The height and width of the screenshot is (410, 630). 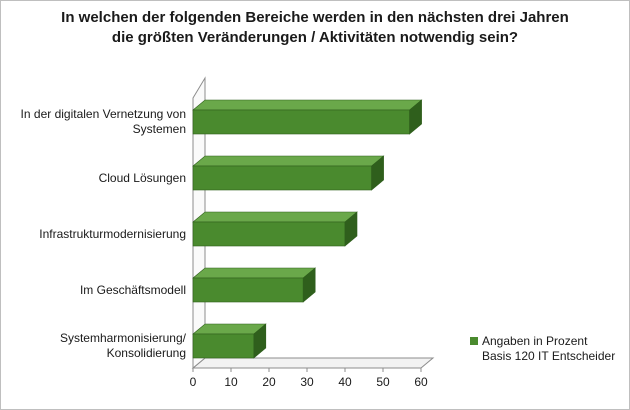 What do you see at coordinates (122, 338) in the screenshot?
I see `category-label-4-line-0: Systemharmonisierung/` at bounding box center [122, 338].